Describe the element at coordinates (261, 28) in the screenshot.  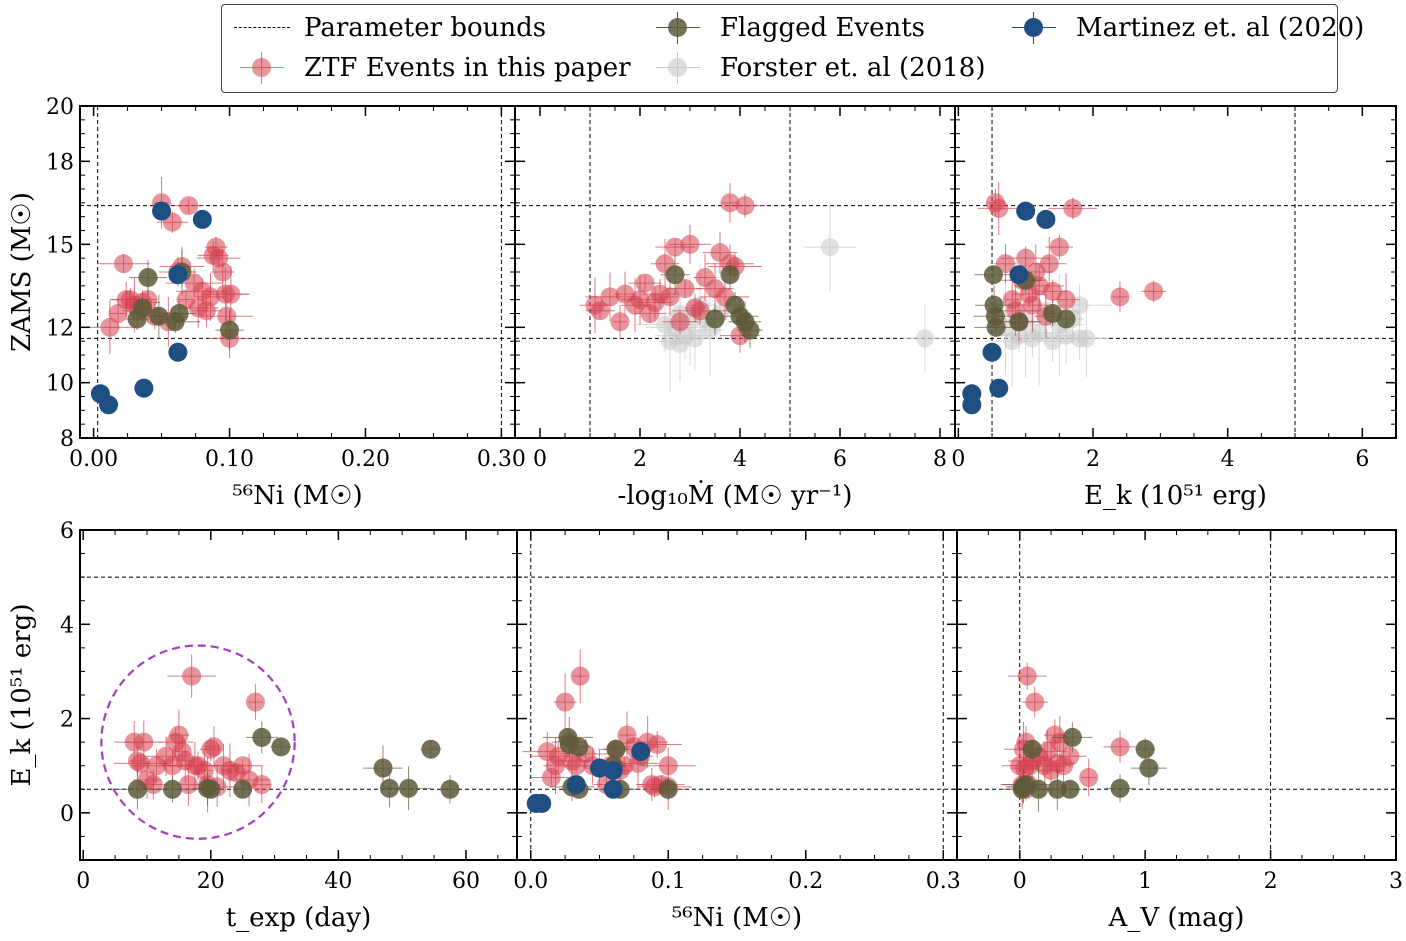
I see `dashed-line-icon` at that location.